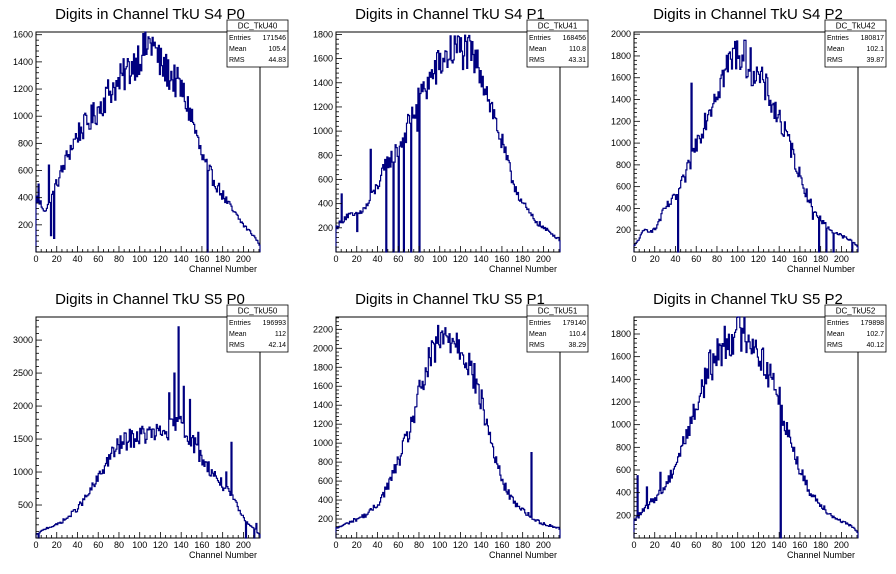 The image size is (896, 574). What do you see at coordinates (577, 60) in the screenshot?
I see `stats-rms: 43.31` at bounding box center [577, 60].